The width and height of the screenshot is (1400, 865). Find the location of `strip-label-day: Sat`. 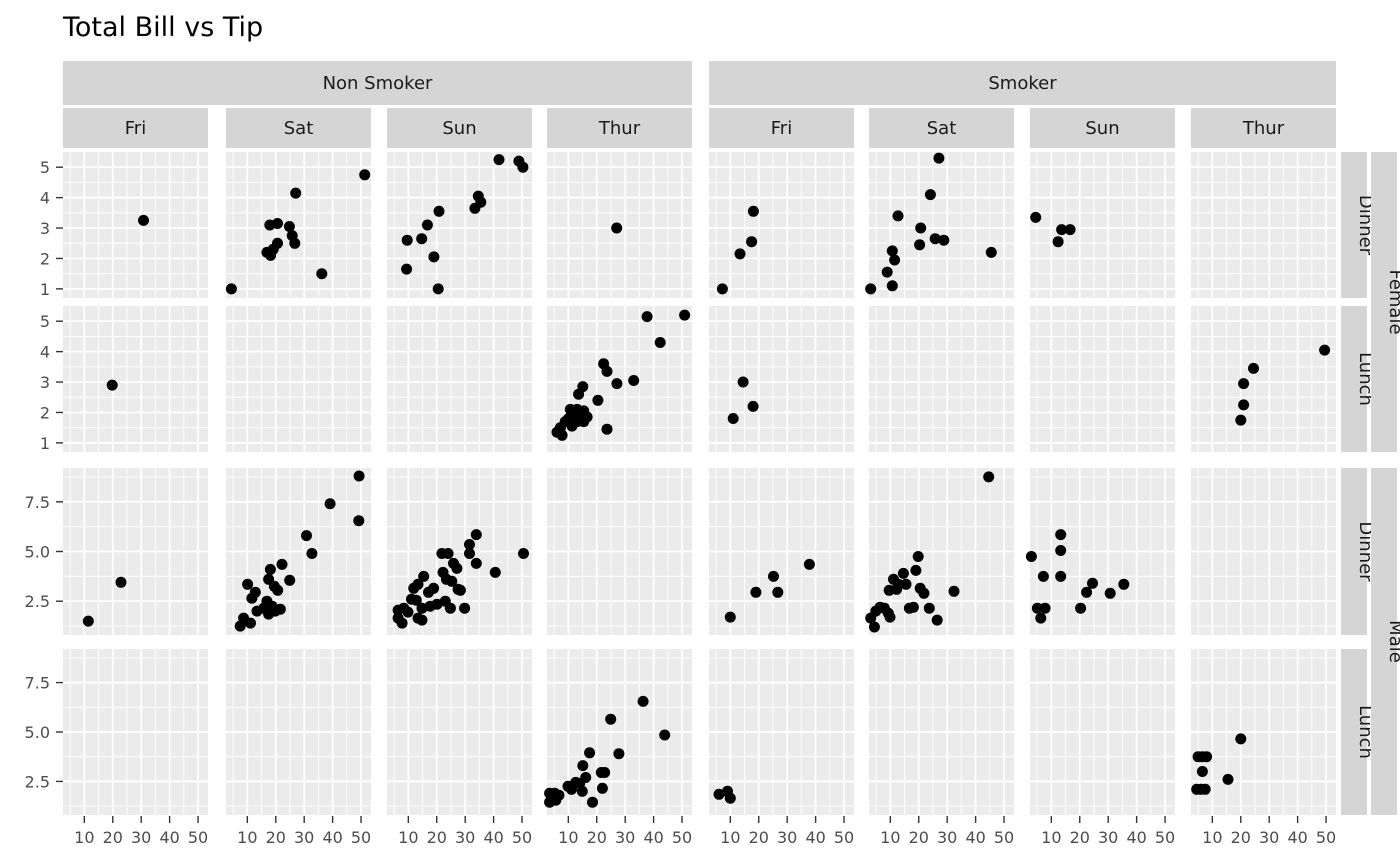

strip-label-day: Sat is located at coordinates (299, 128).